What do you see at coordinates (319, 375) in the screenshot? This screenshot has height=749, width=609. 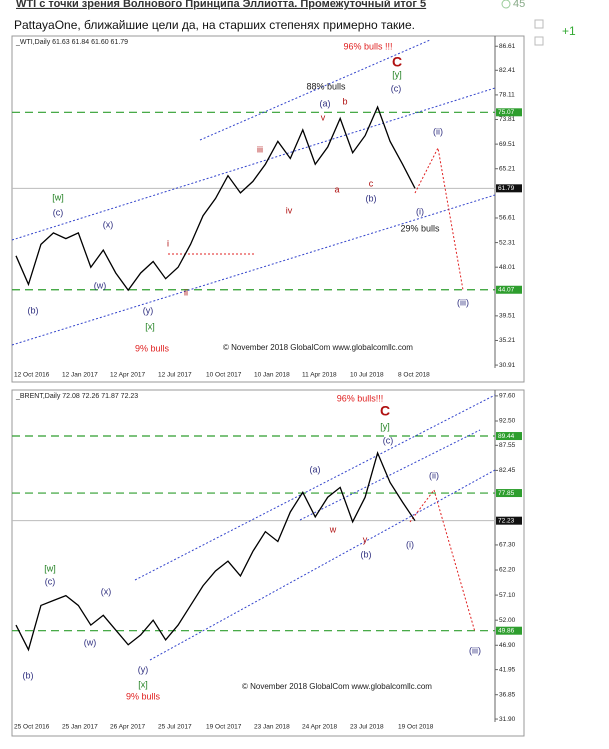 I see `x-tick-label: 11 Apr 2018` at bounding box center [319, 375].